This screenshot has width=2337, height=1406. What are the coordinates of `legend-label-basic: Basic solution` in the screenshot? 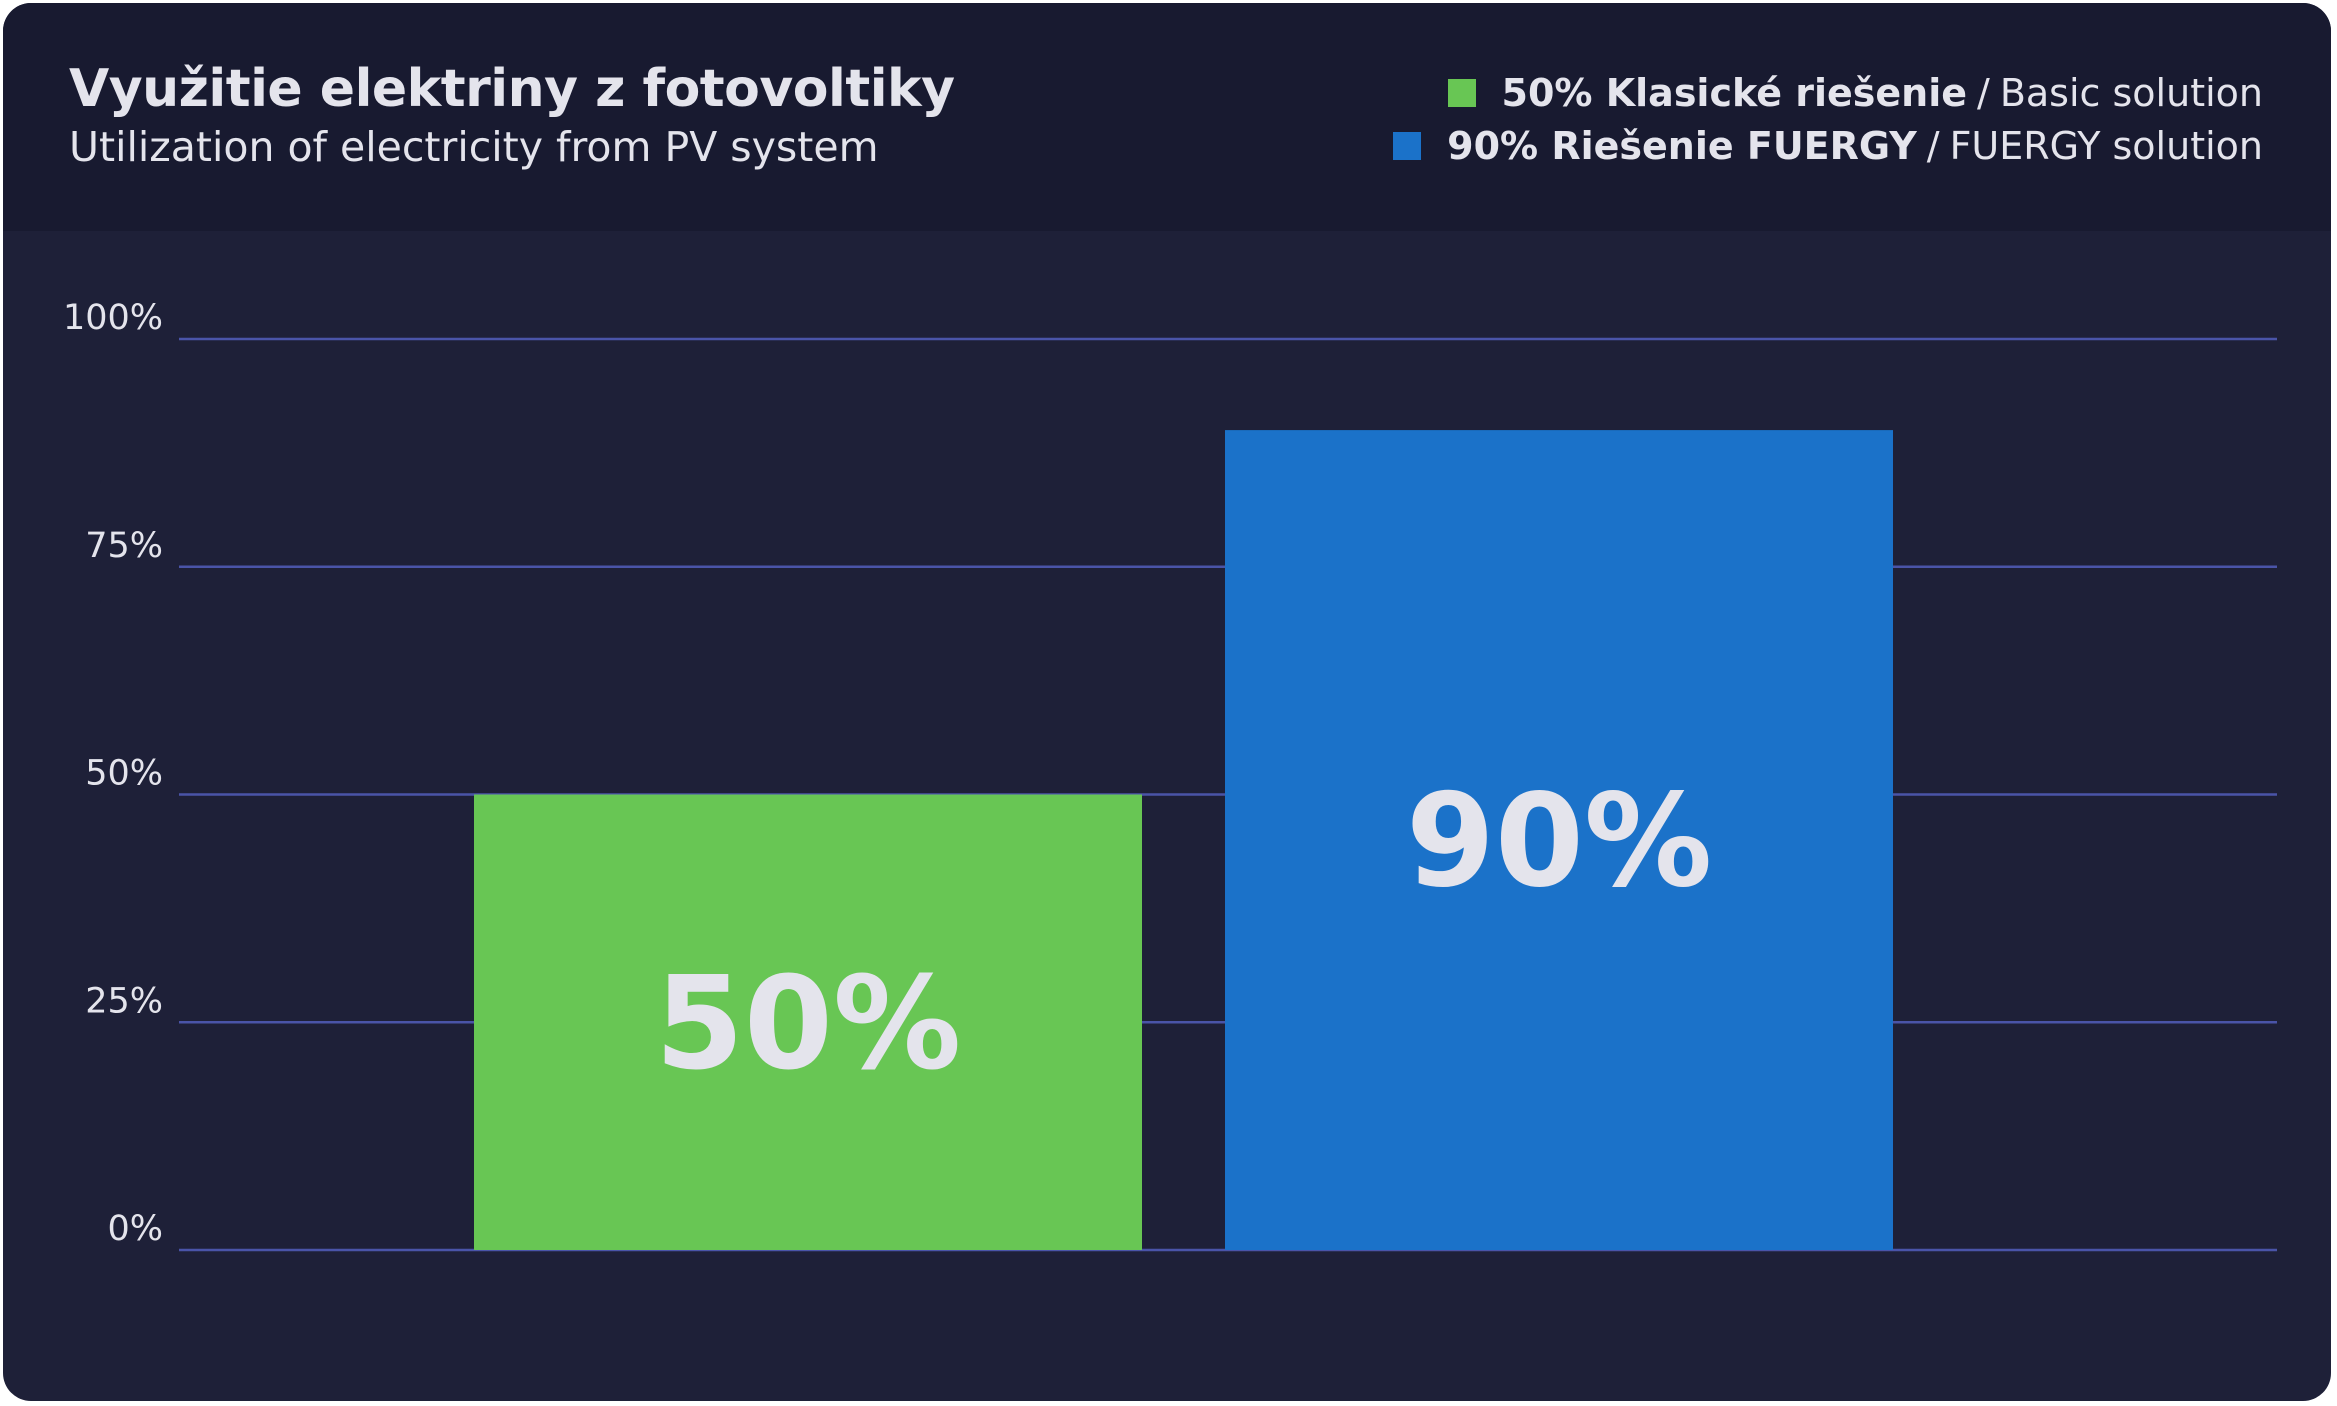 It's located at (2131, 93).